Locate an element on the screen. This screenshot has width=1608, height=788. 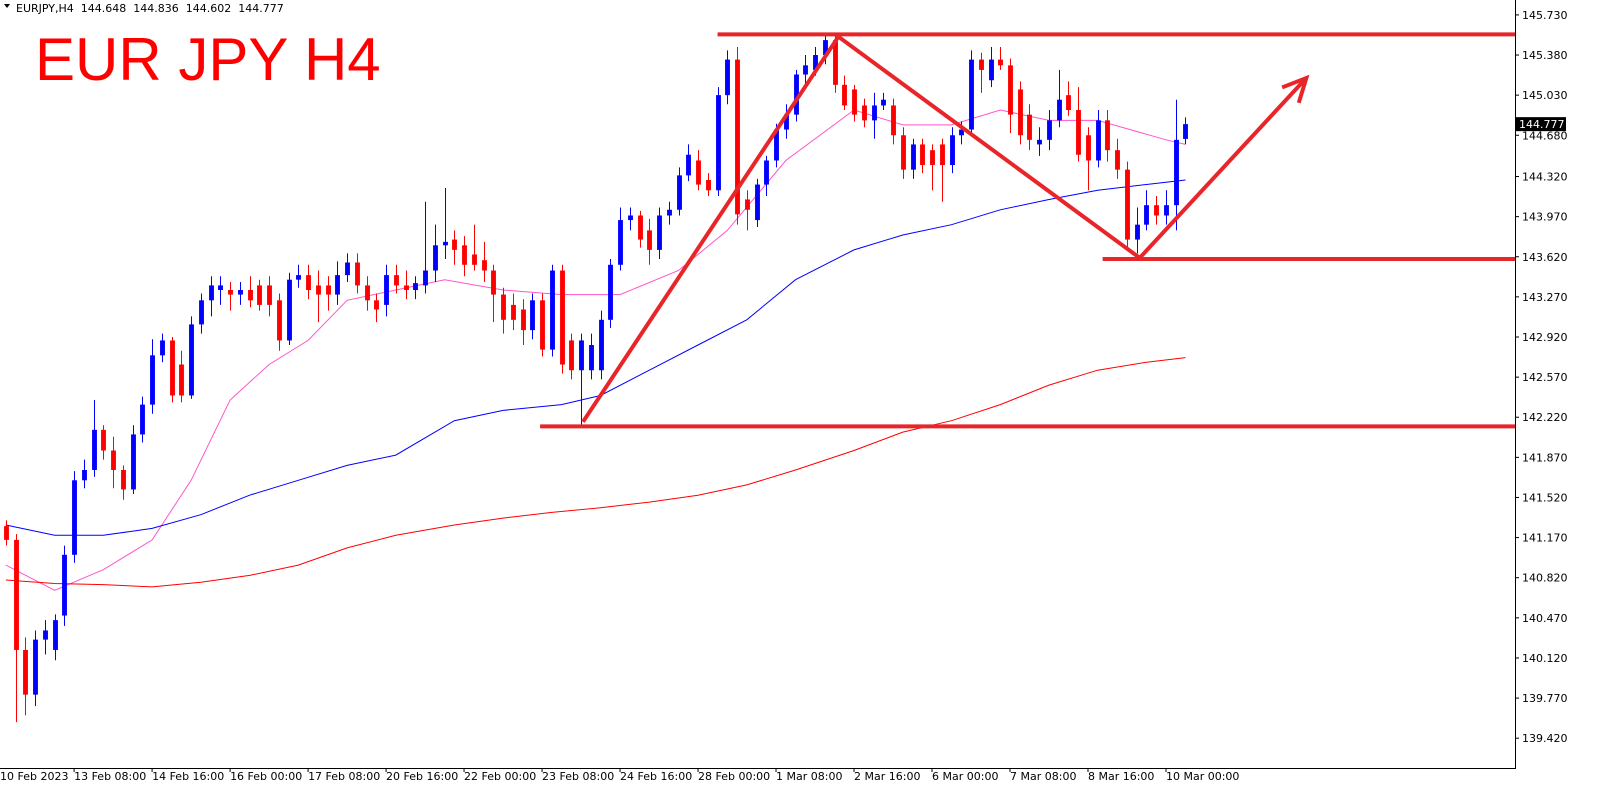
x-tick-label: 2 Mar 16:00 is located at coordinates (887, 776).